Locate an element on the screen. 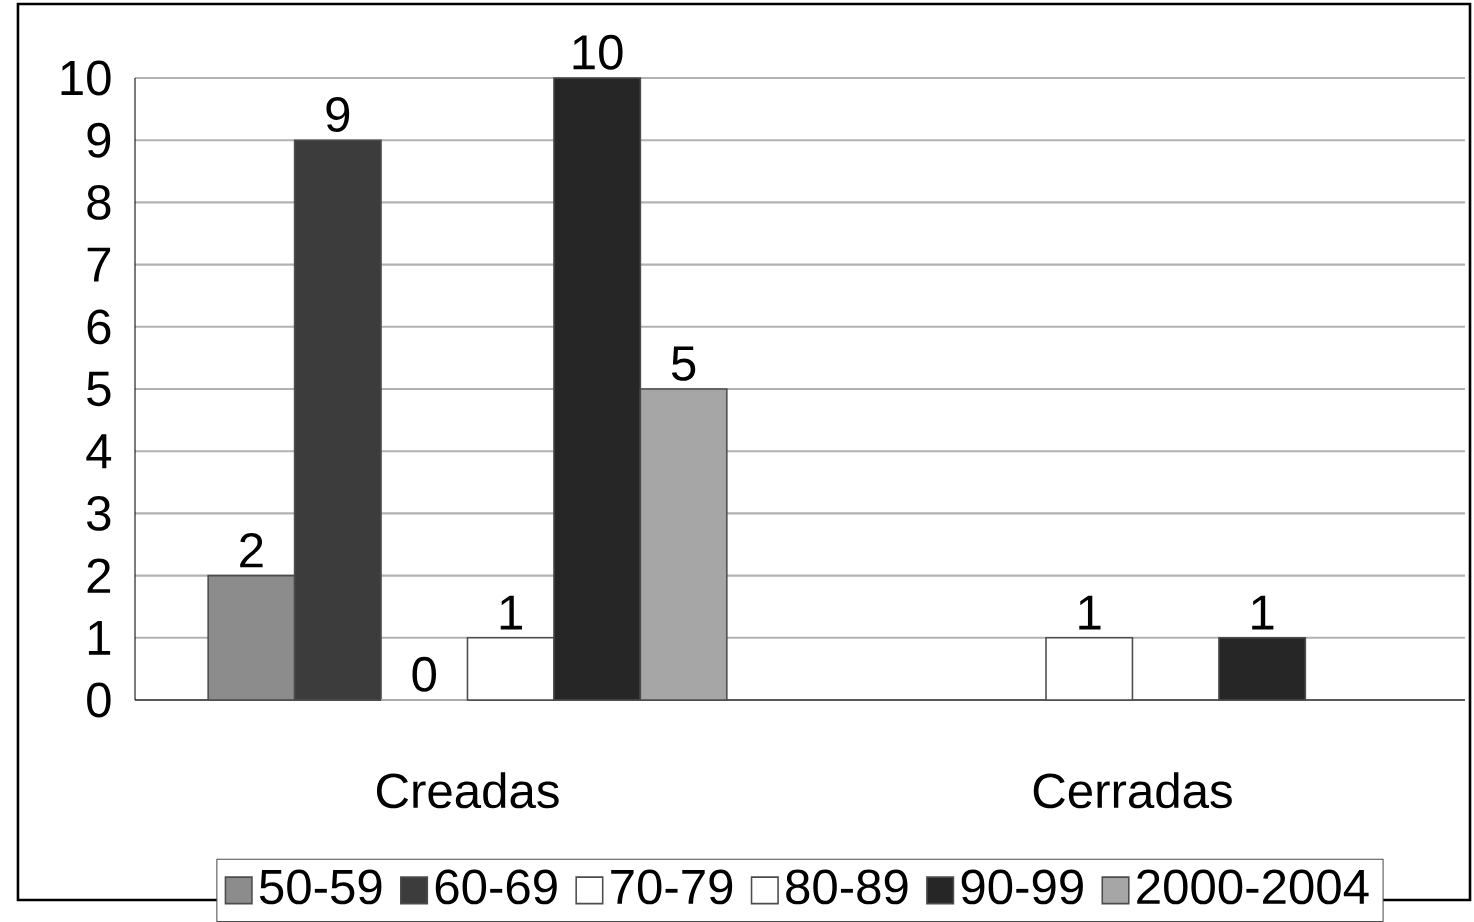 This screenshot has width=1474, height=922. x-tick-label: Cerradas is located at coordinates (1132, 790).